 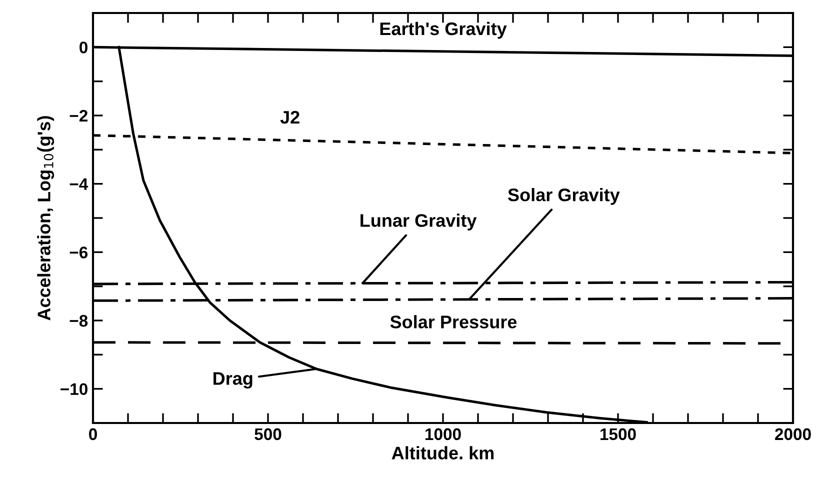 I want to click on y-axis-title: Acceleration, Log$_{10}$(g's), so click(x=45, y=218).